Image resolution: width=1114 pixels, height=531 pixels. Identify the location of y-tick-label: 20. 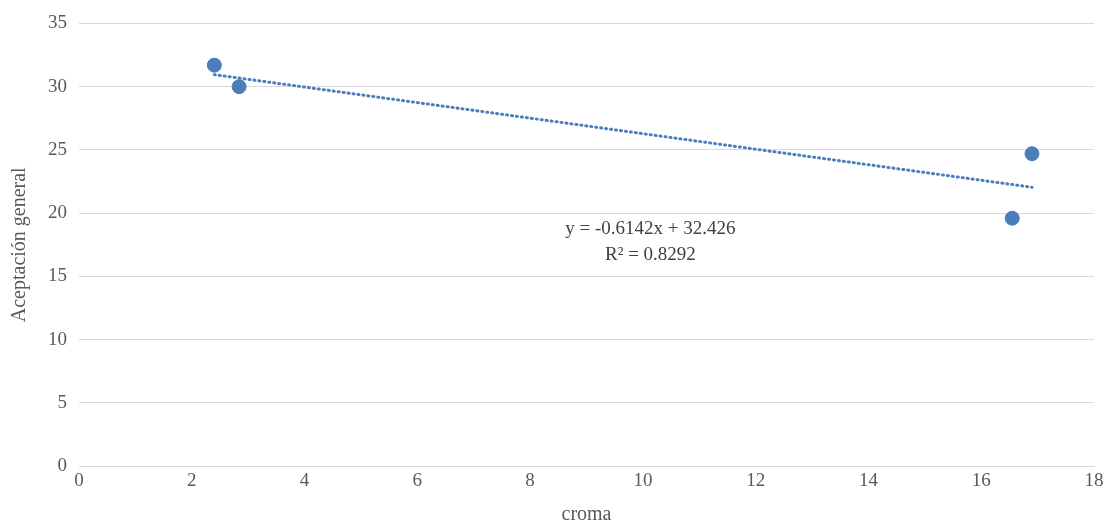
(57, 212).